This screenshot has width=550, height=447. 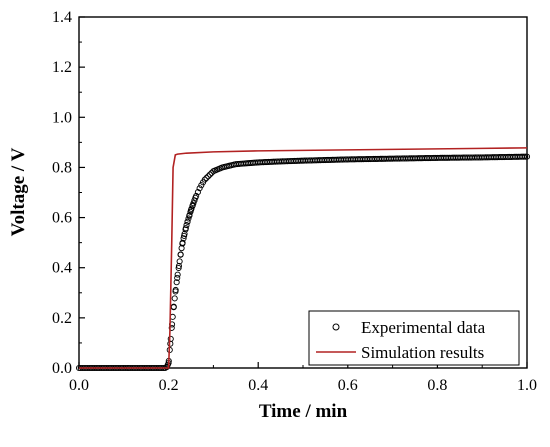 What do you see at coordinates (527, 385) in the screenshot?
I see `x-tick-label: 1.0` at bounding box center [527, 385].